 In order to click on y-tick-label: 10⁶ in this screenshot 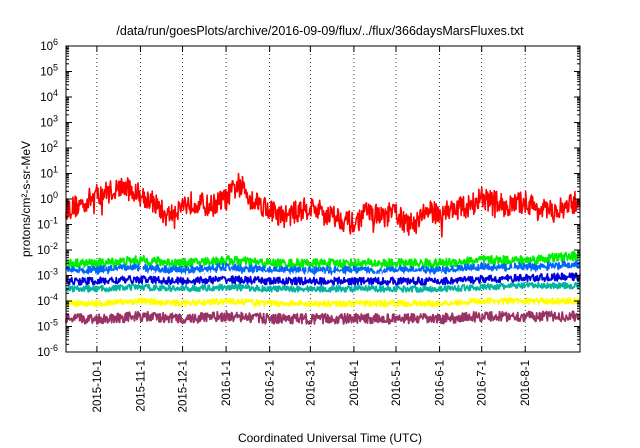, I will do `click(49, 45)`.